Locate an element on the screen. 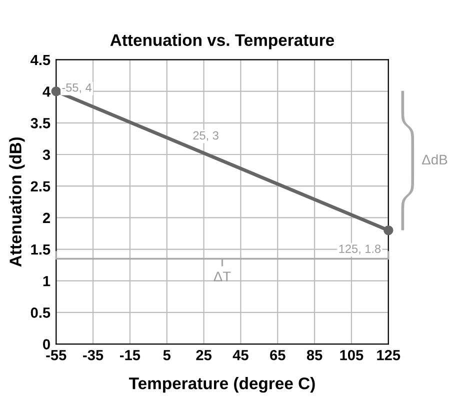 The width and height of the screenshot is (449, 412). y-tick-label: 3.5 is located at coordinates (40, 123).